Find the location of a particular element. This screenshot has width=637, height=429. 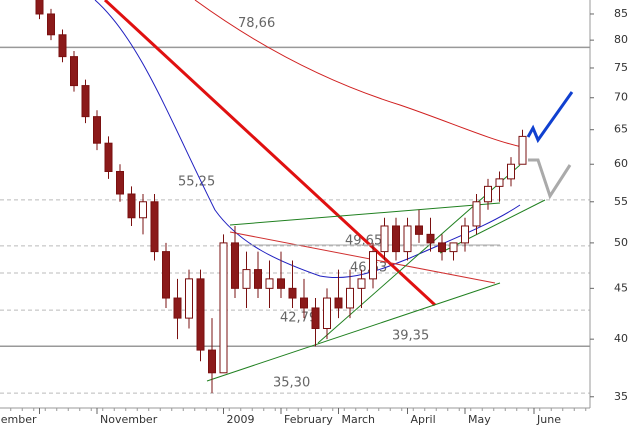

x-tick-label: May is located at coordinates (479, 419).